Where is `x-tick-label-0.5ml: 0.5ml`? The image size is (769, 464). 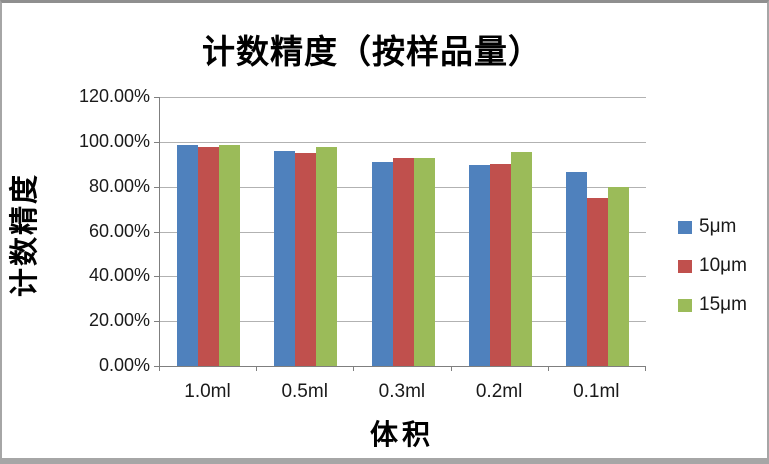
x-tick-label-0.5ml: 0.5ml is located at coordinates (304, 391).